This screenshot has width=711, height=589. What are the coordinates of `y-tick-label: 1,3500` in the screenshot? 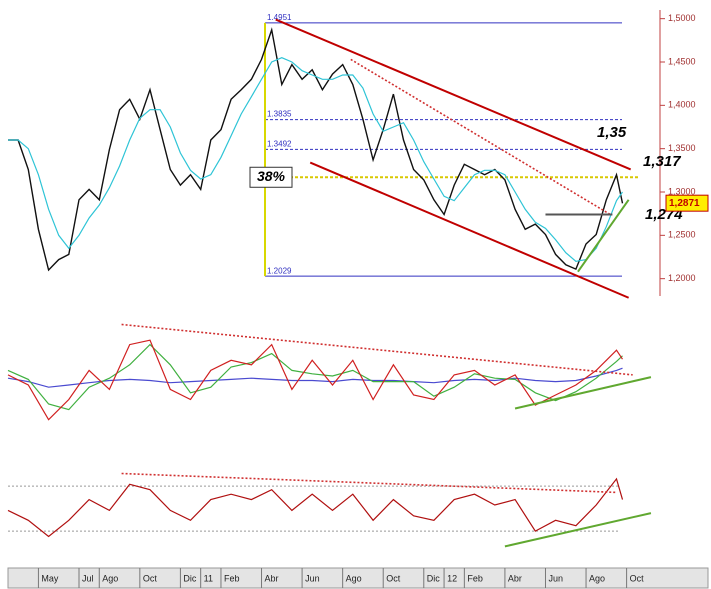 It's located at (682, 148).